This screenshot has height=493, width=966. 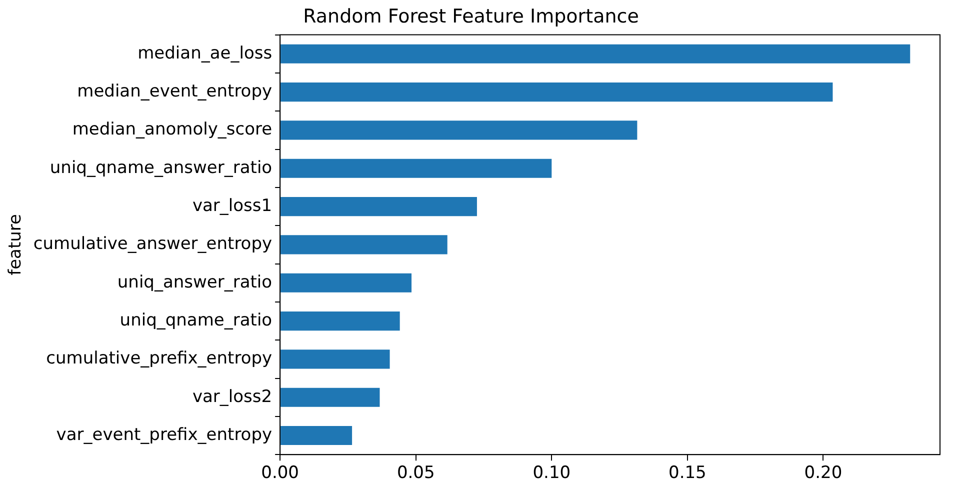 What do you see at coordinates (232, 396) in the screenshot?
I see `y-tick-label: var_loss2` at bounding box center [232, 396].